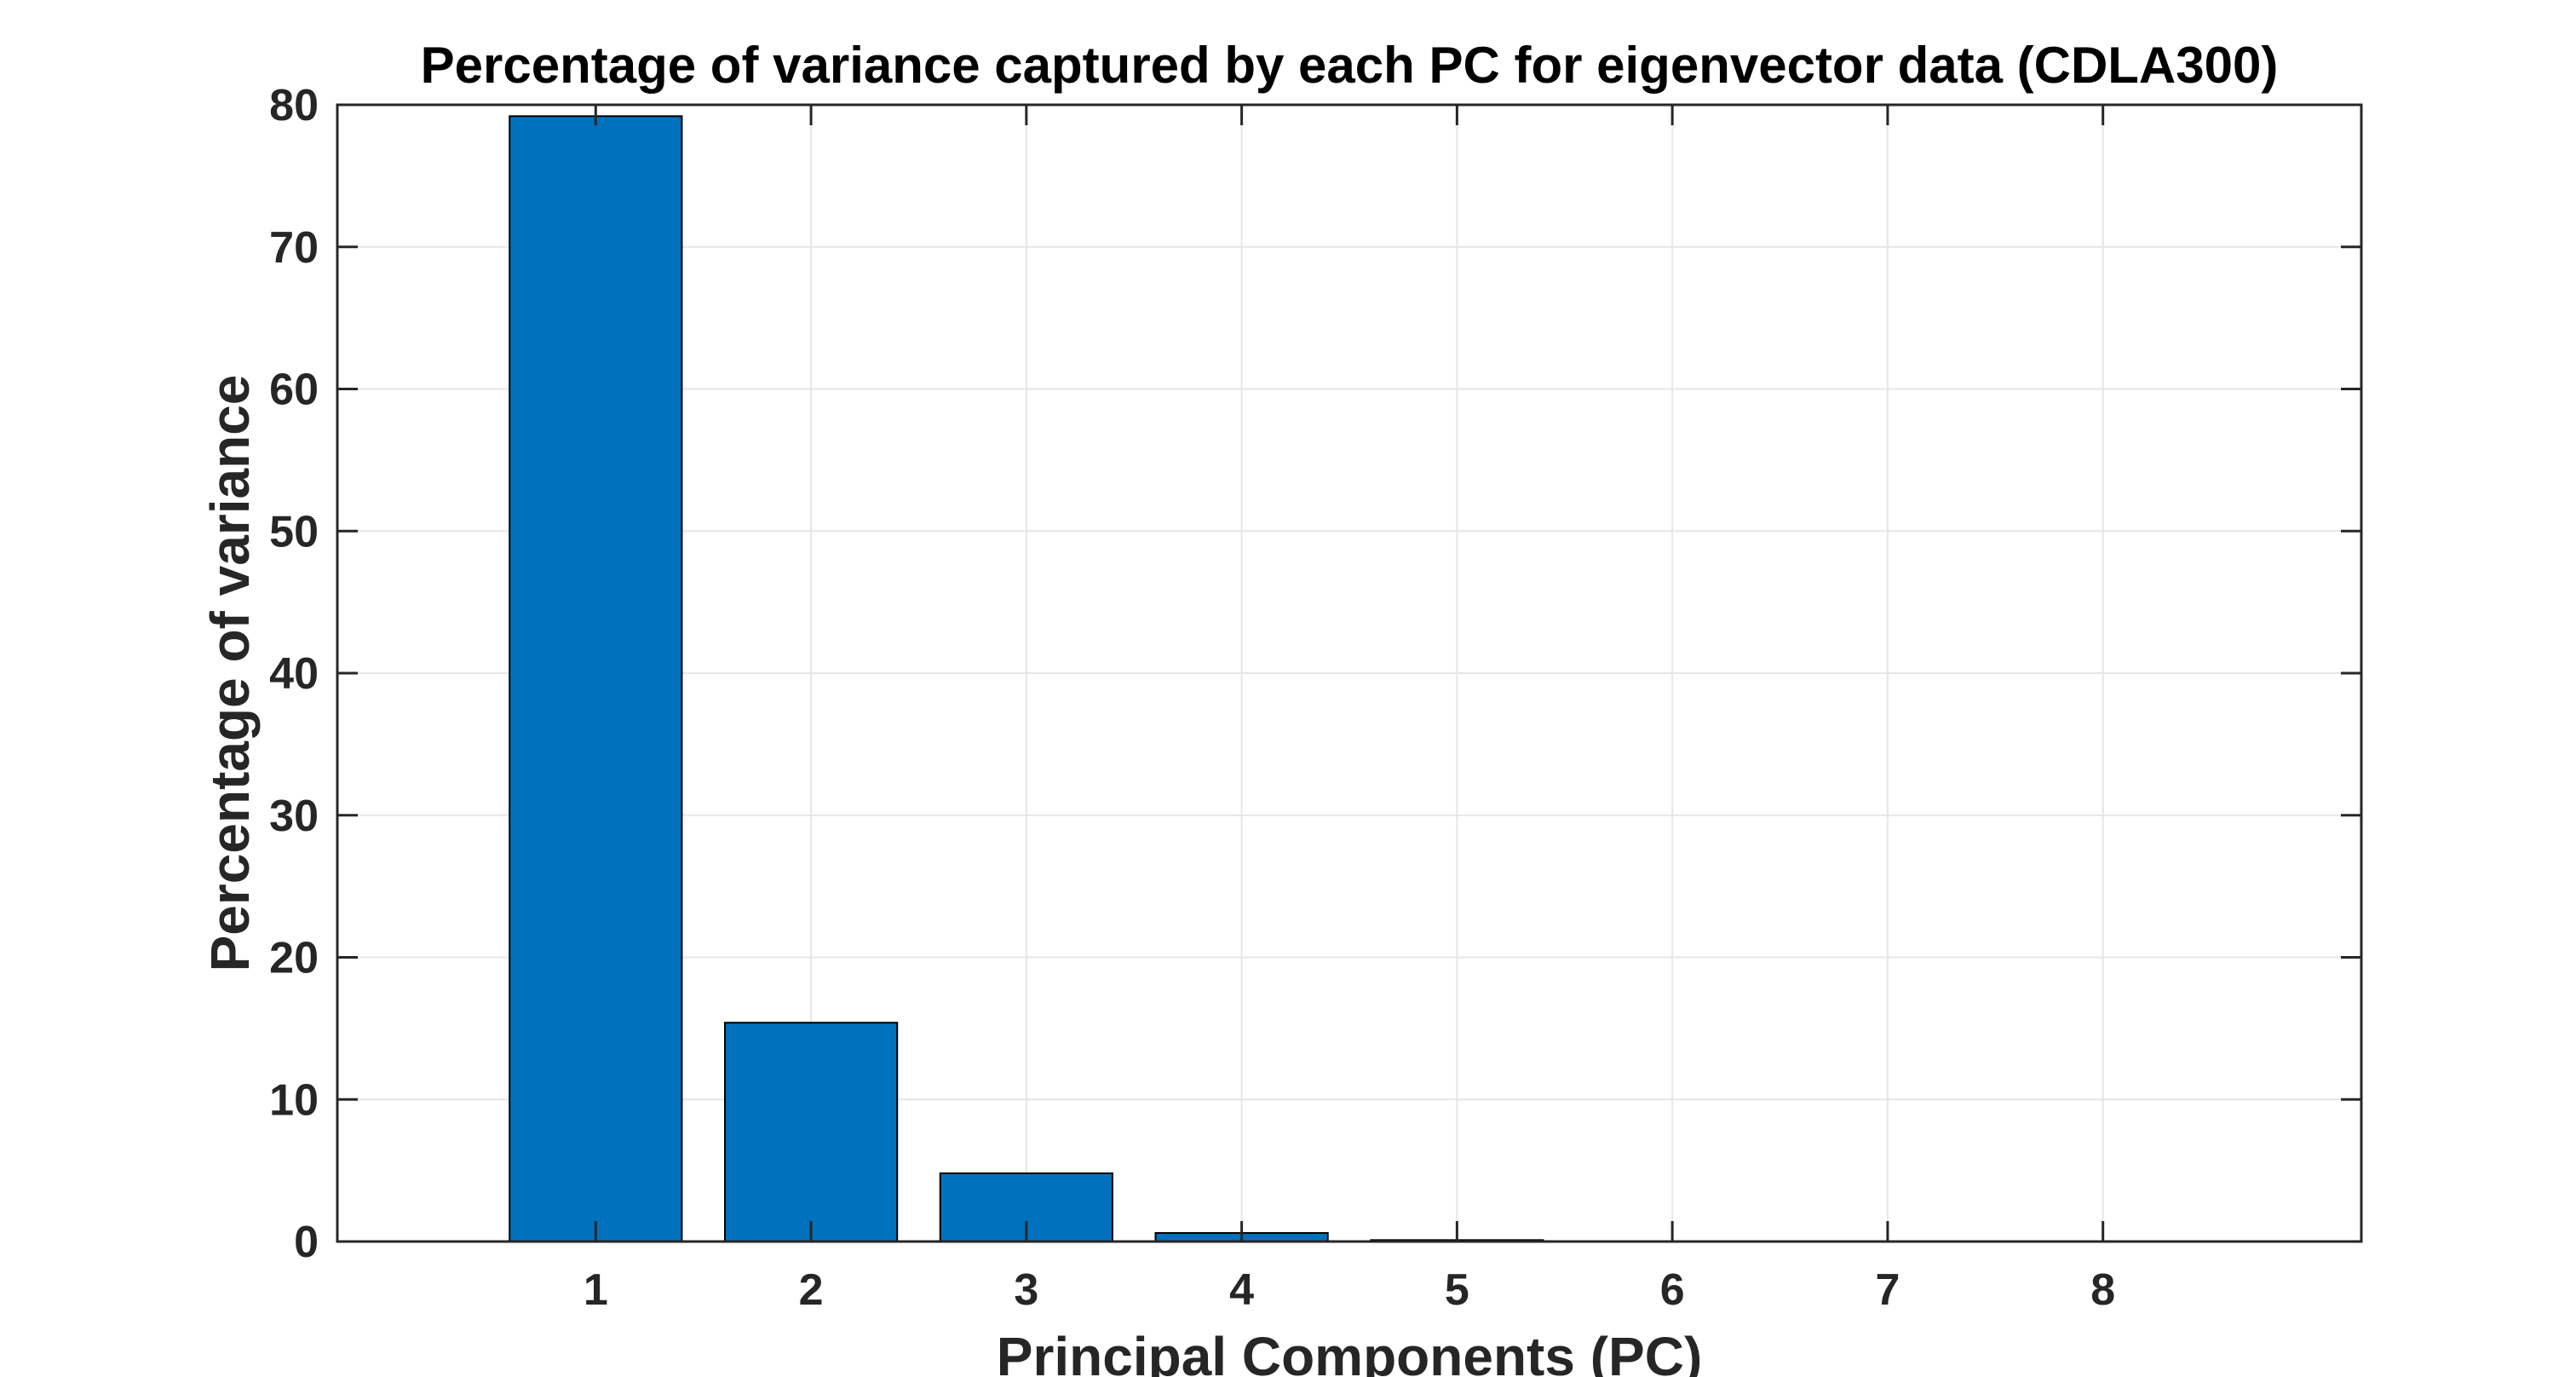 This screenshot has width=2576, height=1377. I want to click on y-tick-label: 60, so click(294, 391).